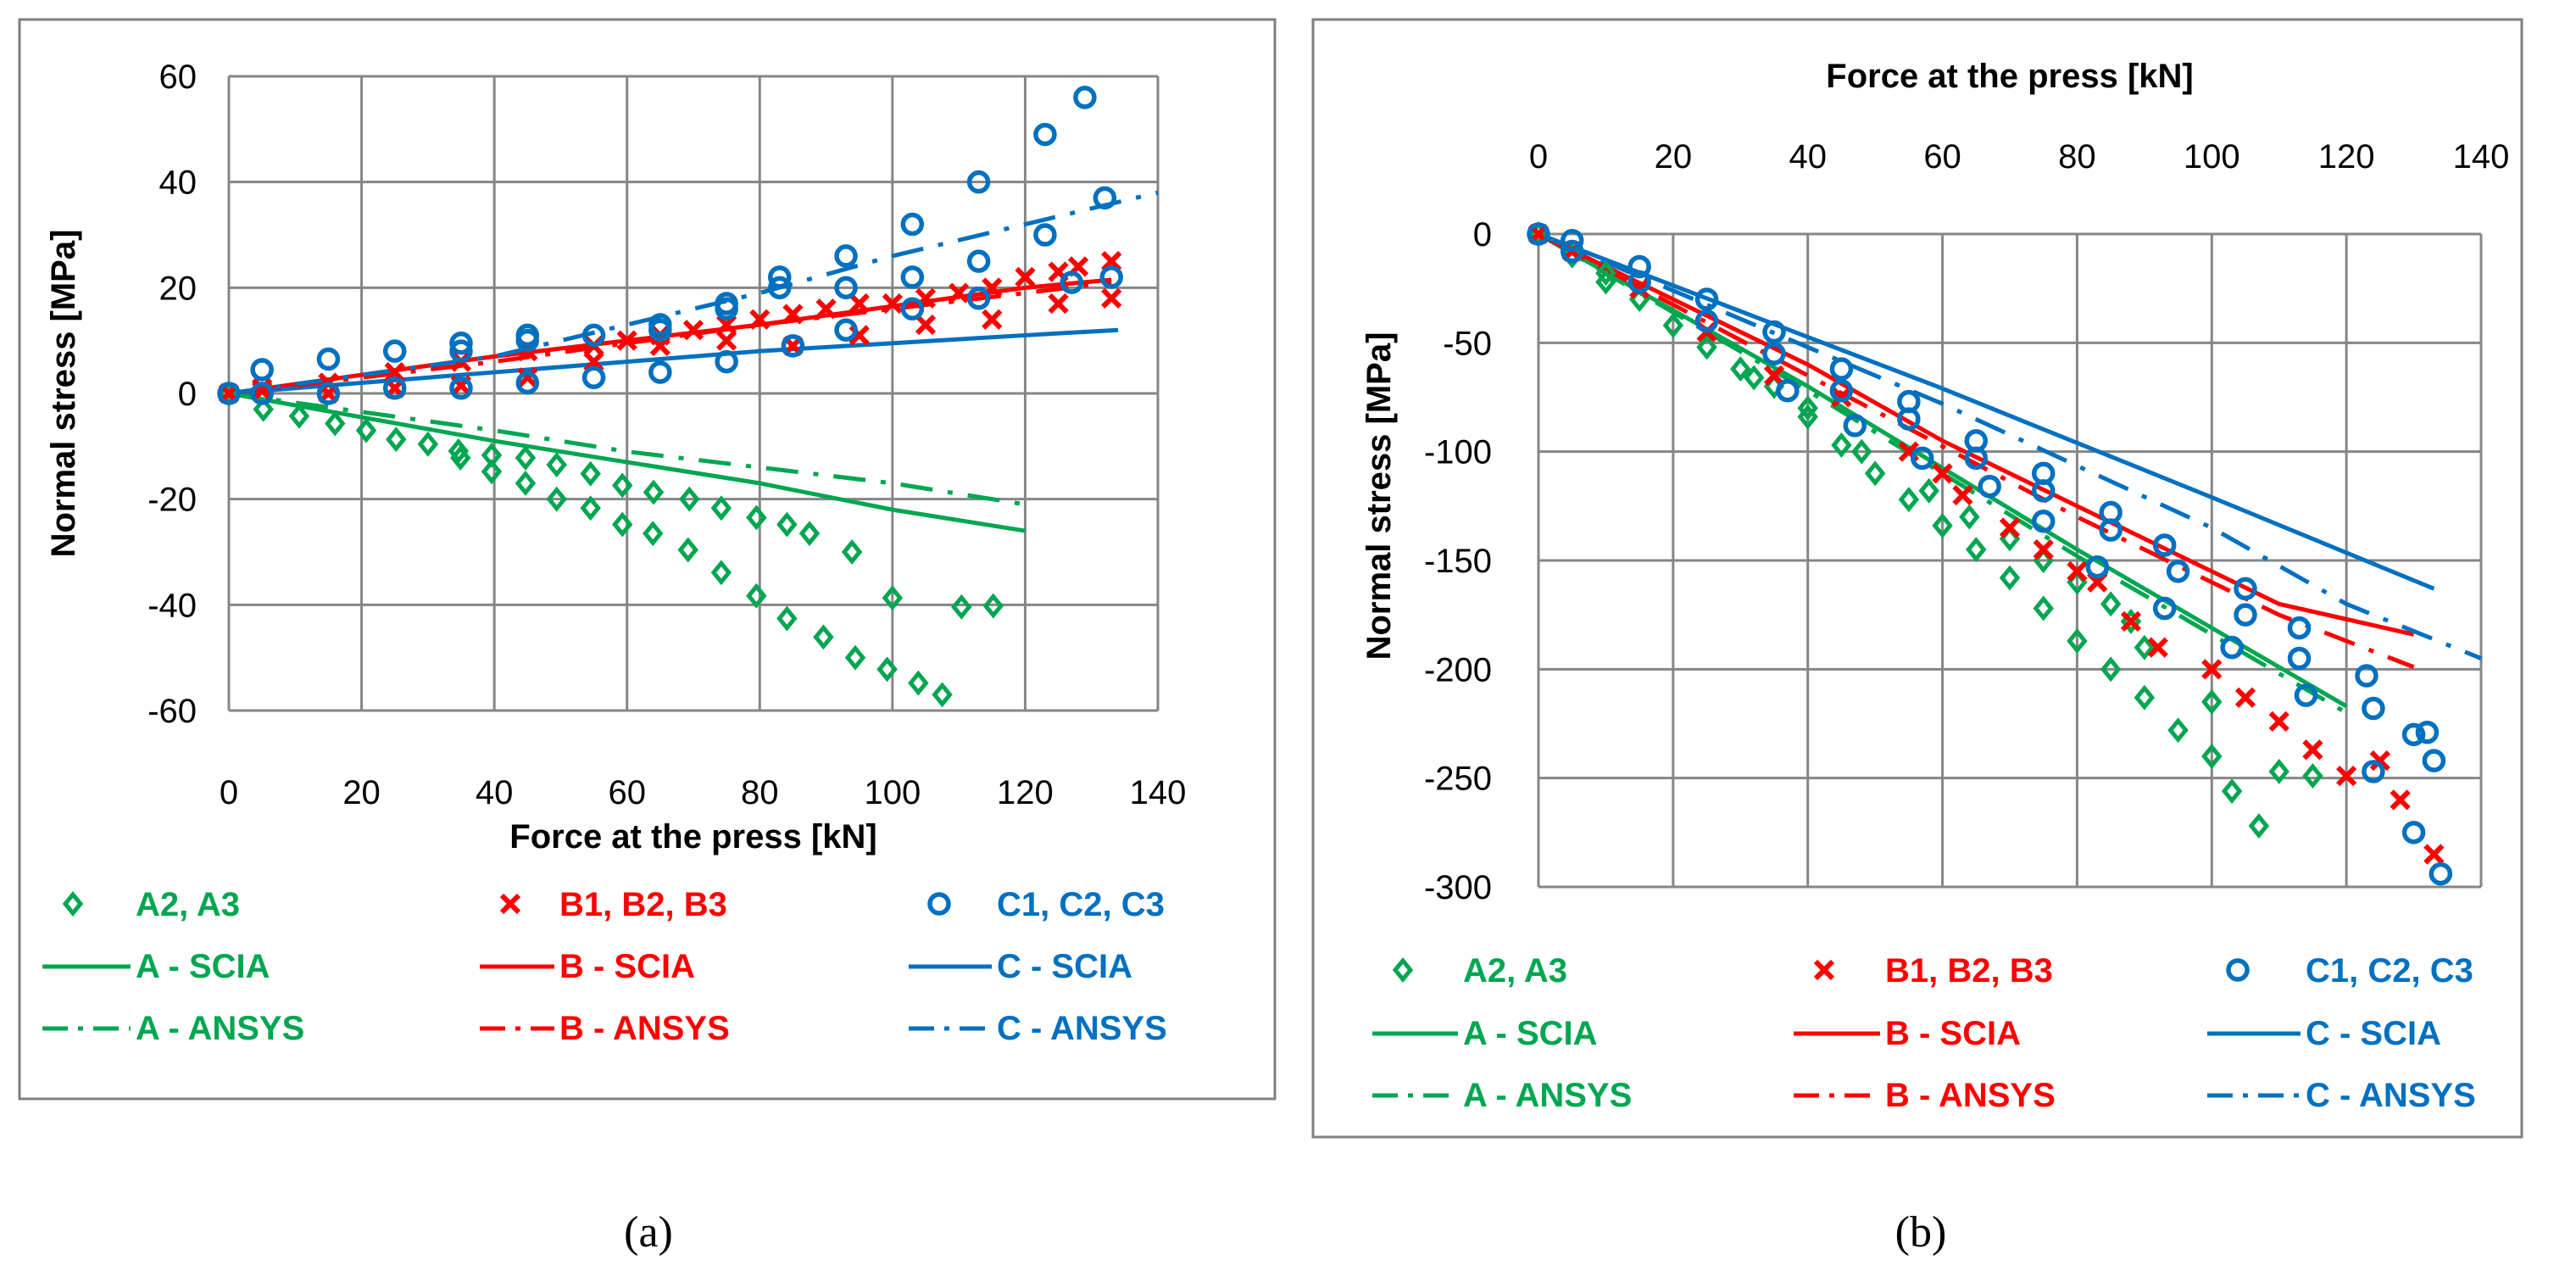  What do you see at coordinates (1379, 496) in the screenshot?
I see `y-axis-title: Normal stress [MPa]` at bounding box center [1379, 496].